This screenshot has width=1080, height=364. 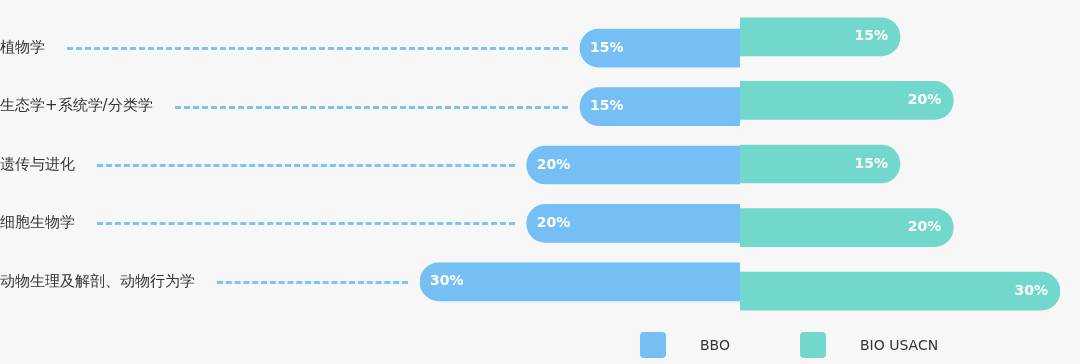 I want to click on y-tick-label: 遗传与进化, so click(x=37, y=163).